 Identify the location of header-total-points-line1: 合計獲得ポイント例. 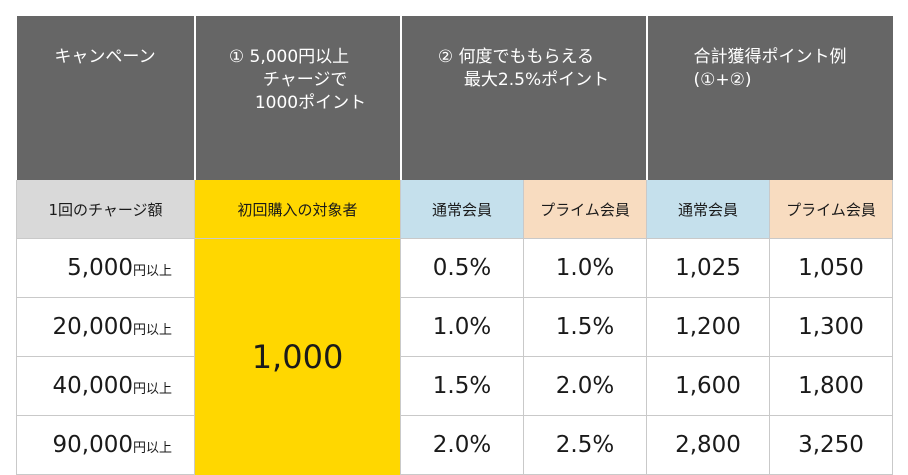
(770, 57).